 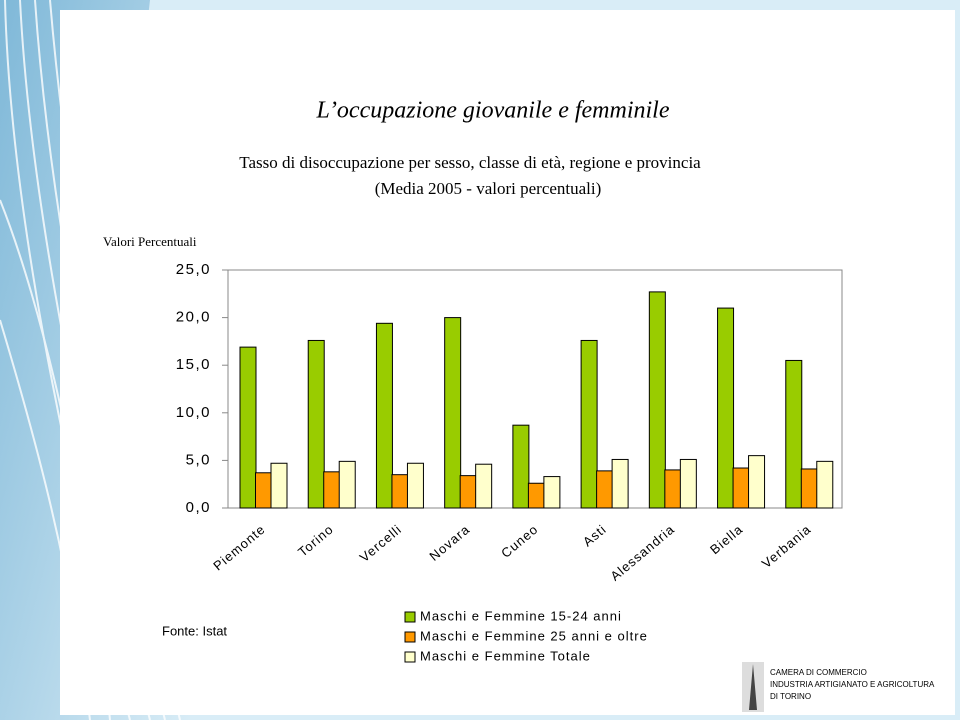 I want to click on title: L’occupazione giovanile e femminile, so click(x=492, y=111).